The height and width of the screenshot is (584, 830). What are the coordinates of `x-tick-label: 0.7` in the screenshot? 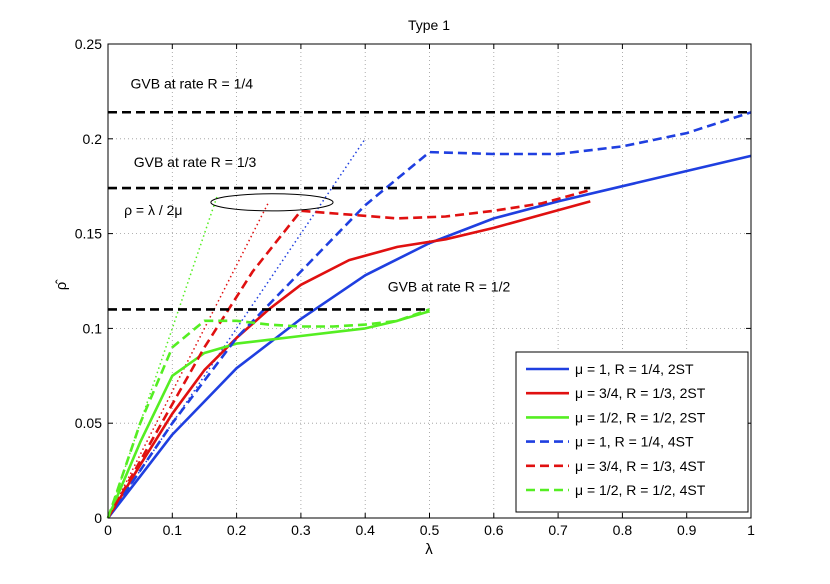 It's located at (558, 530).